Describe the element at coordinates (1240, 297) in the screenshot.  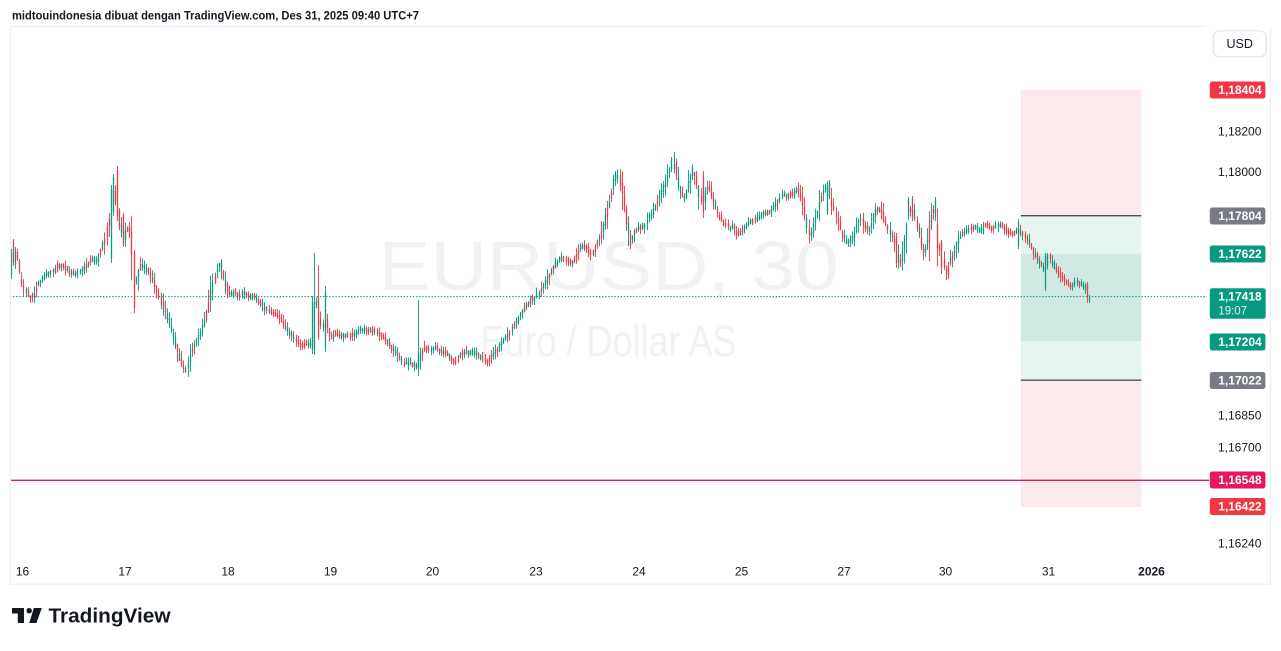
I see `svg-text: 1,17418` at that location.